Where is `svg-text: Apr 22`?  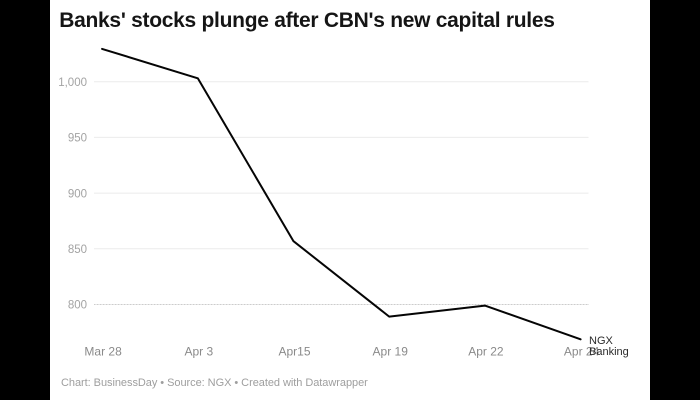 svg-text: Apr 22 is located at coordinates (486, 352).